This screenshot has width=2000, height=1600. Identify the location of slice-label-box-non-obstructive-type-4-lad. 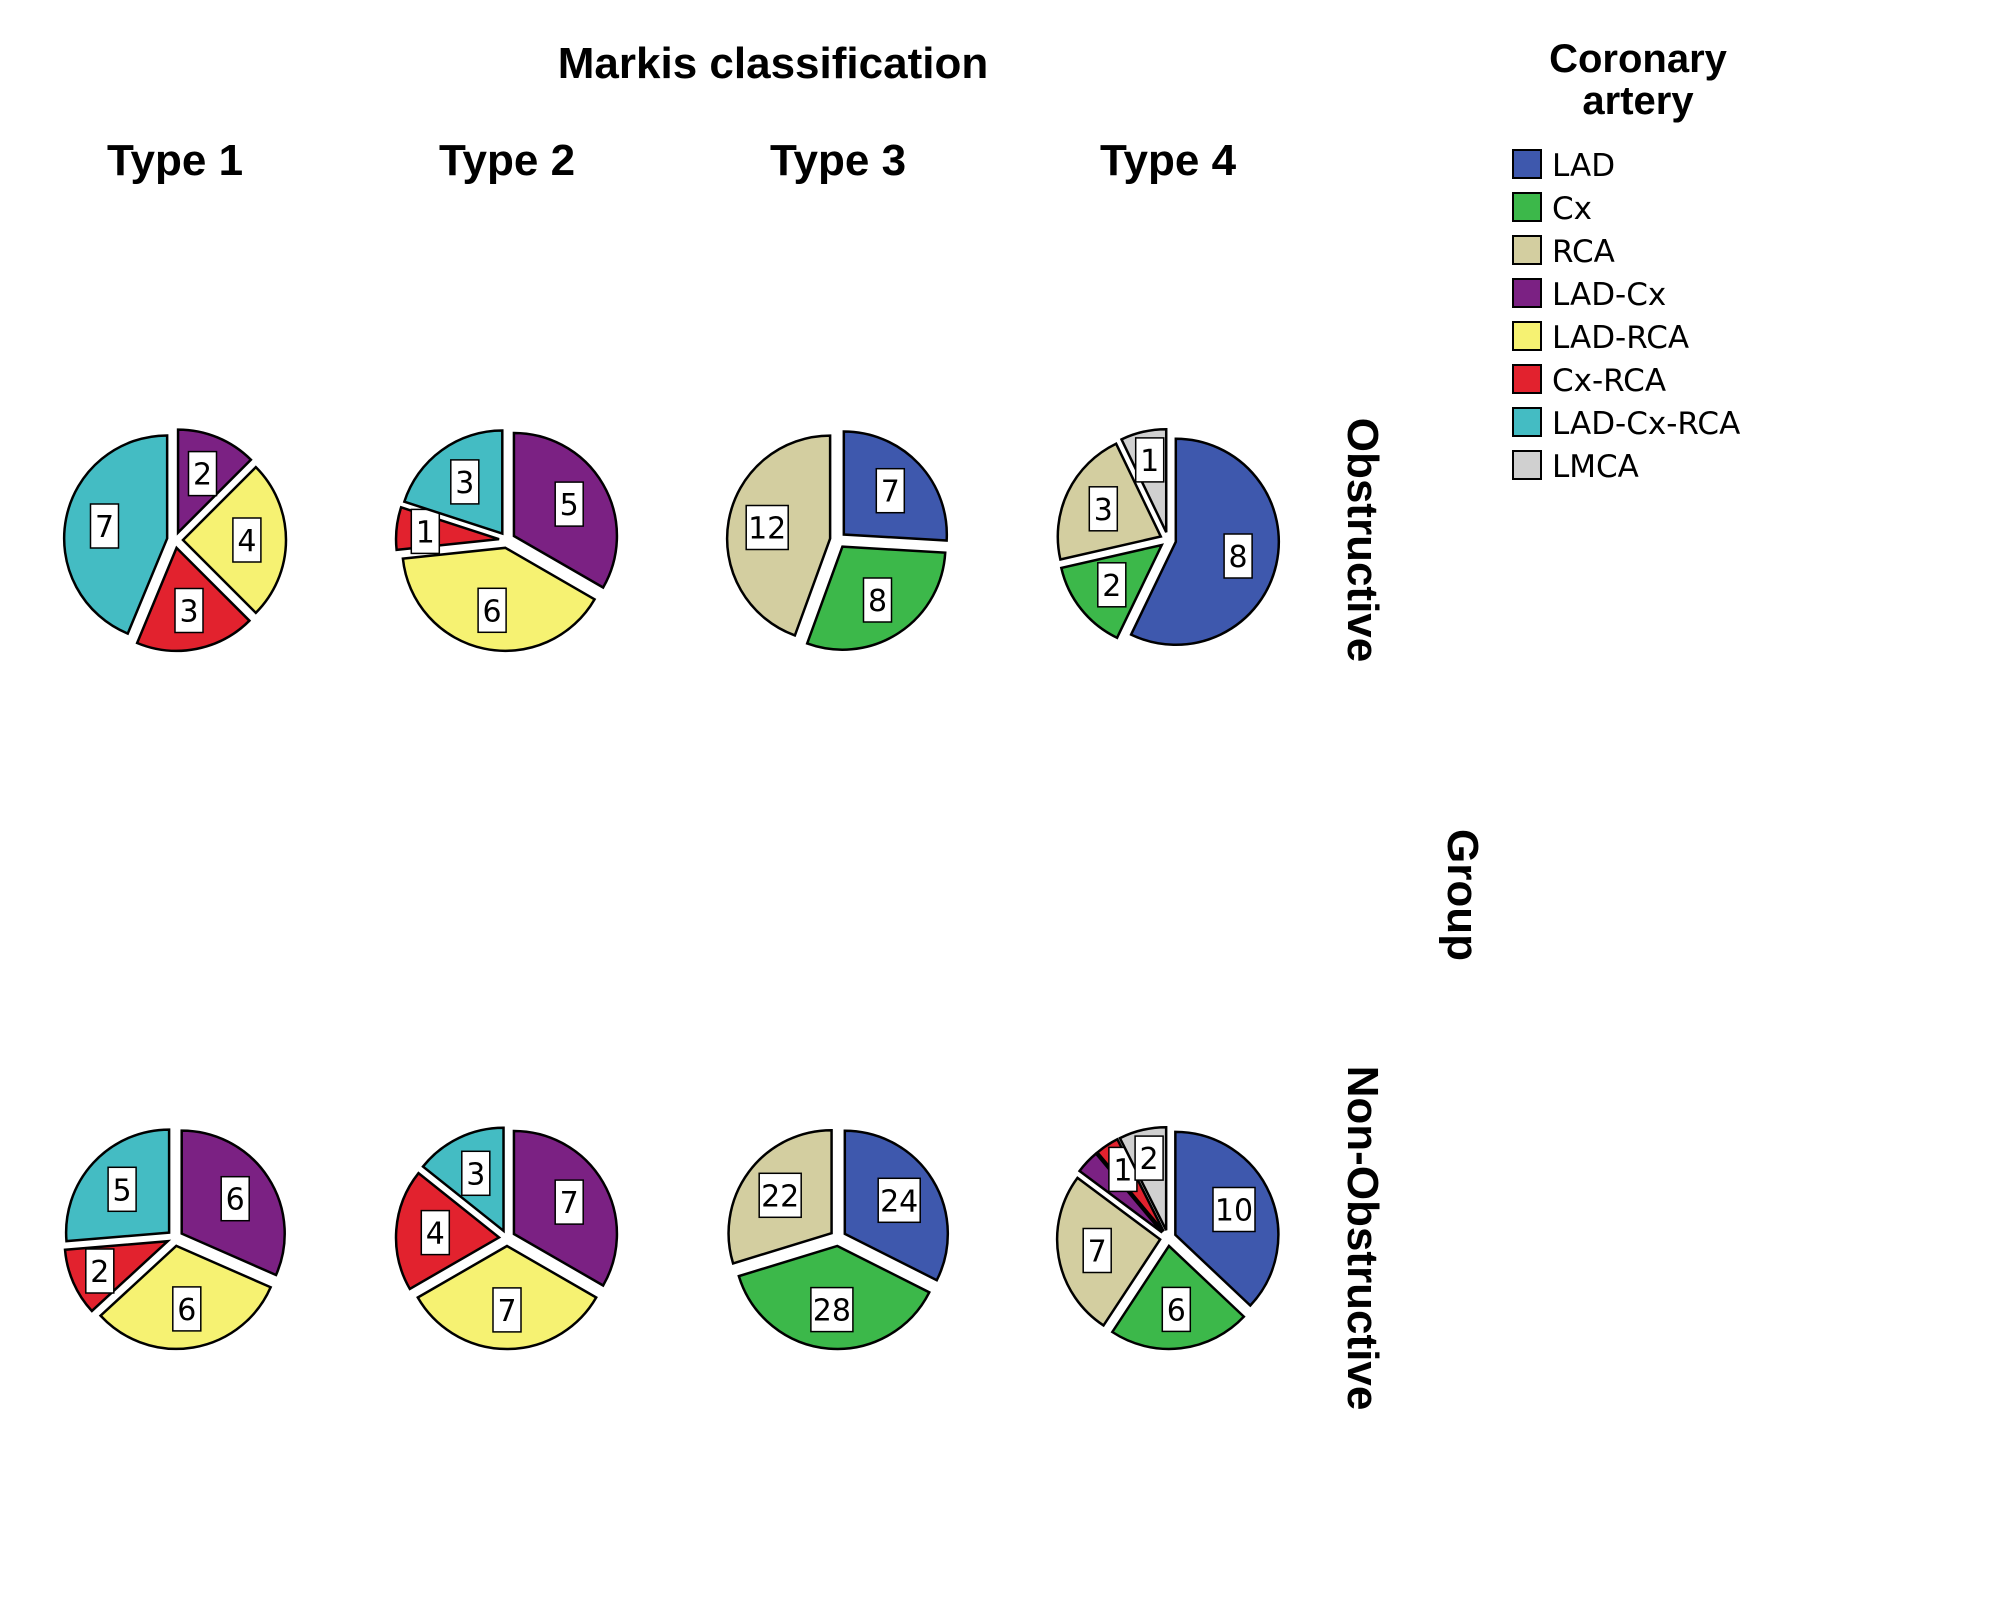
(1234, 1209).